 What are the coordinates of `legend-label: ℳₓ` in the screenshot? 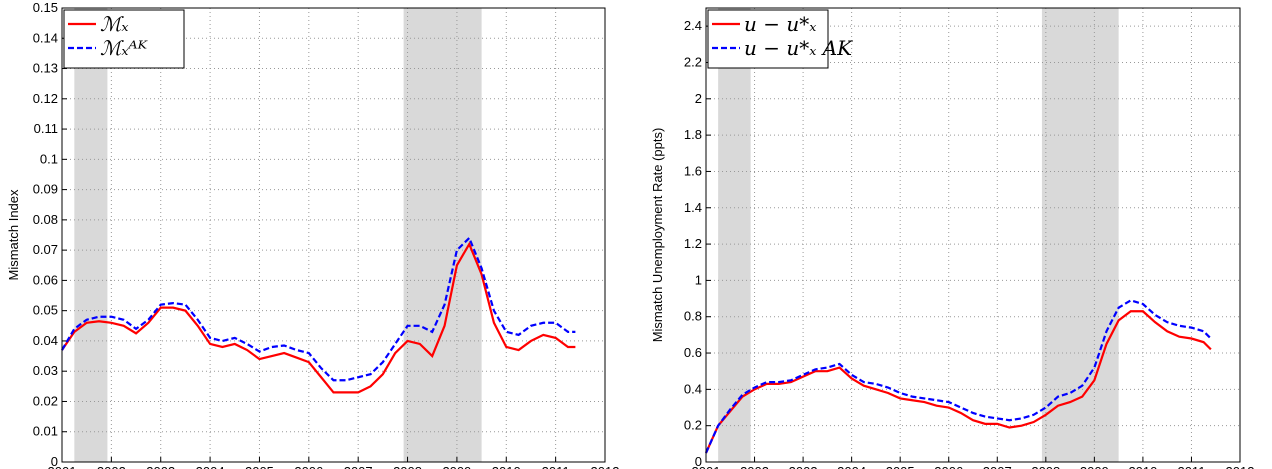 It's located at (114, 24).